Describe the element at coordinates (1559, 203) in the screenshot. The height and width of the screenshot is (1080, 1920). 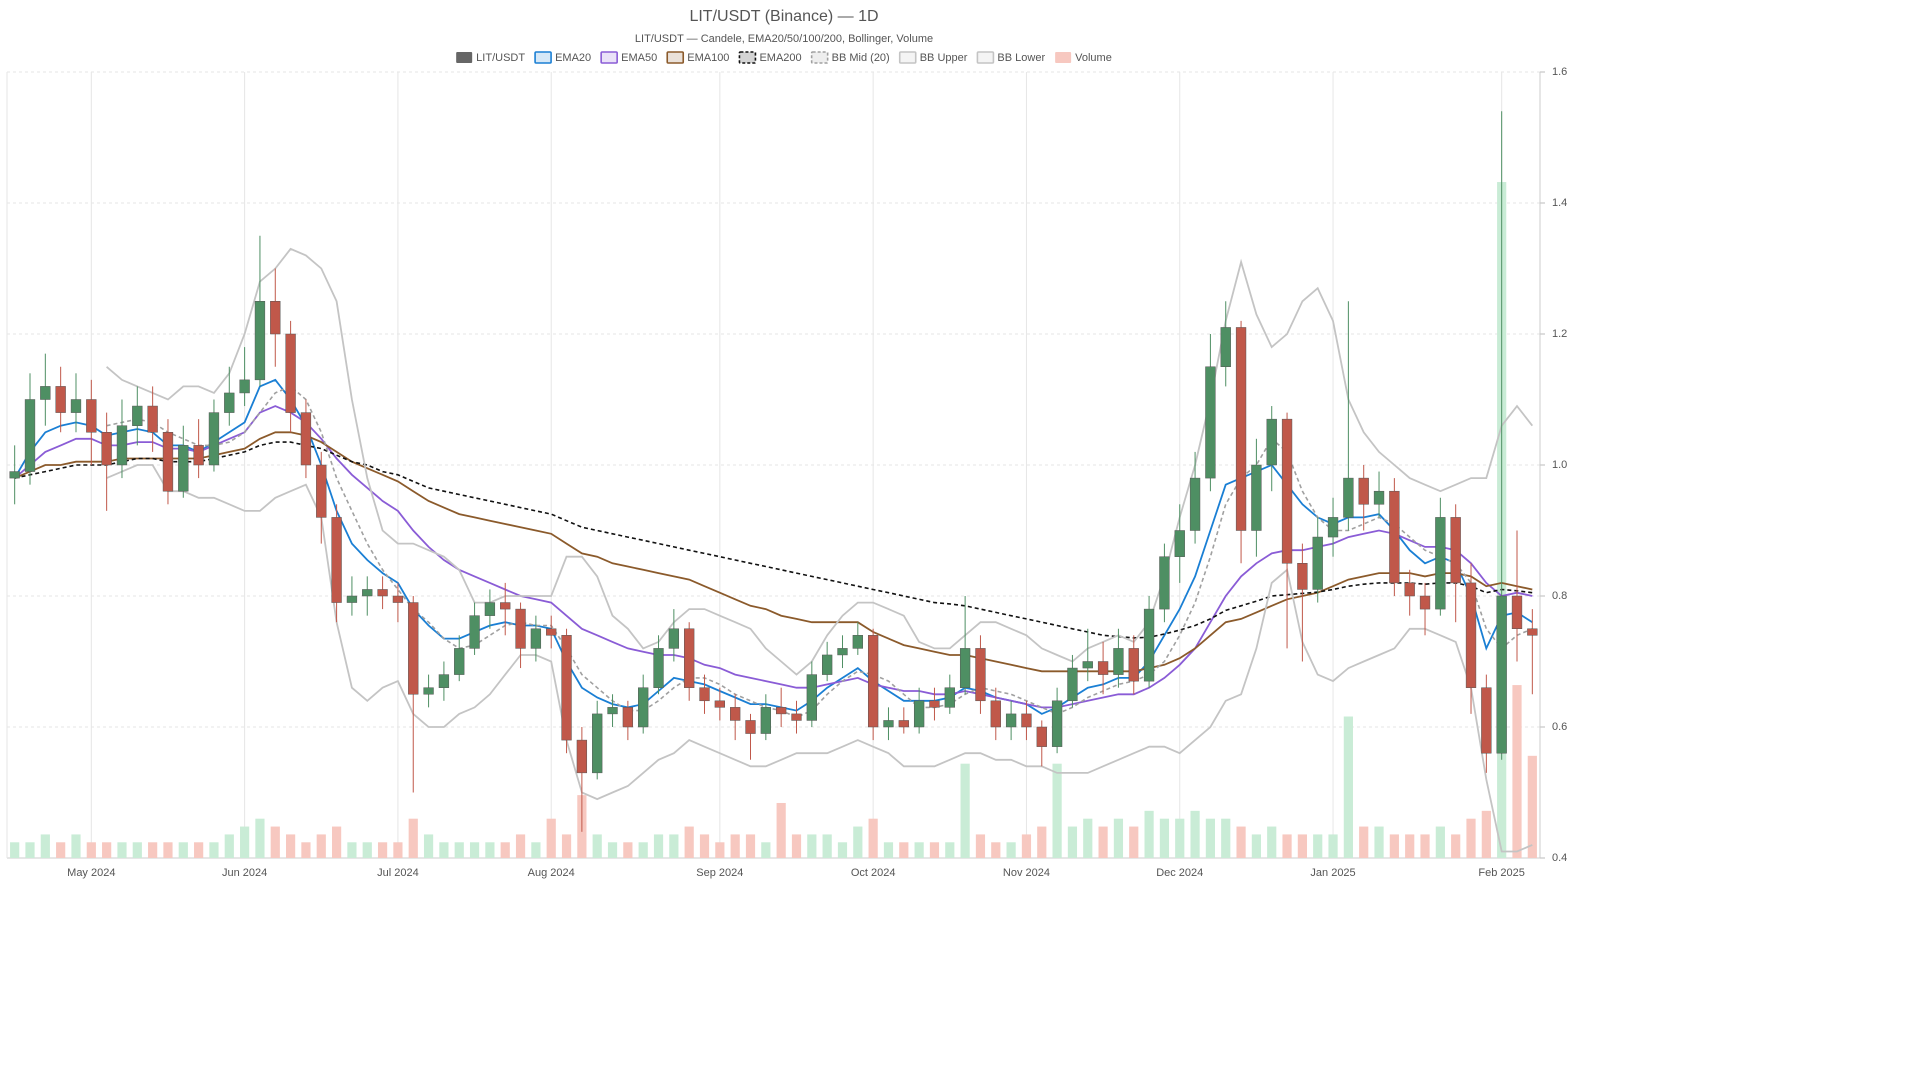
I see `y-tick-label: 1.4` at that location.